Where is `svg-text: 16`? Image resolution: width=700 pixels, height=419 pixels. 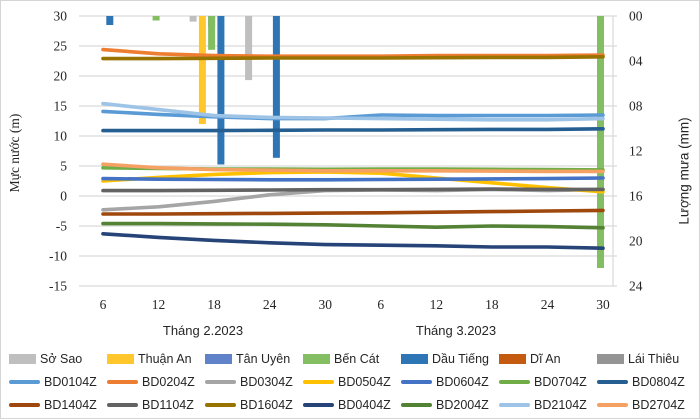
svg-text: 16 is located at coordinates (636, 196).